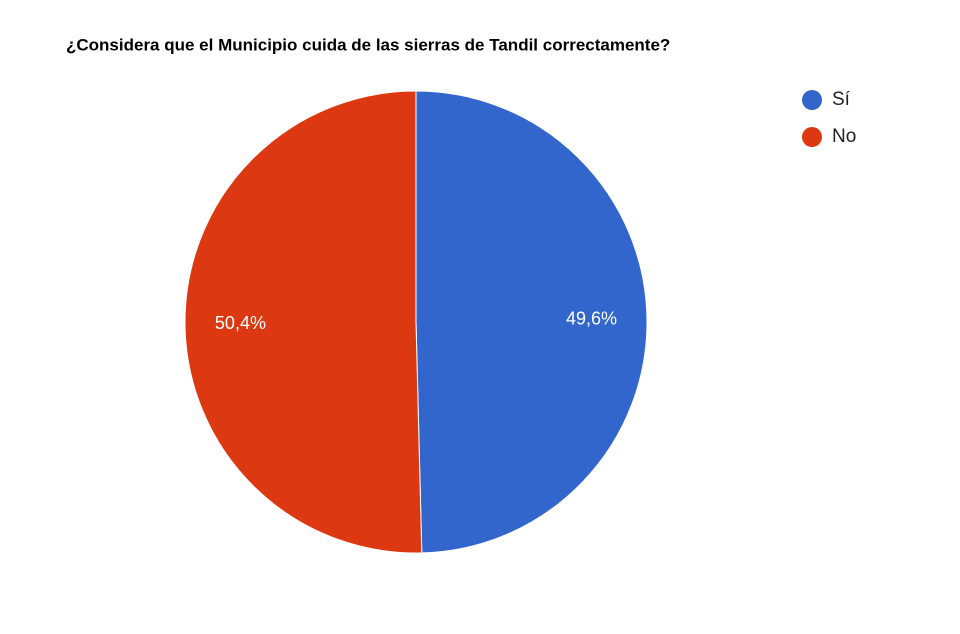  Describe the element at coordinates (844, 136) in the screenshot. I see `legend-label: No` at that location.